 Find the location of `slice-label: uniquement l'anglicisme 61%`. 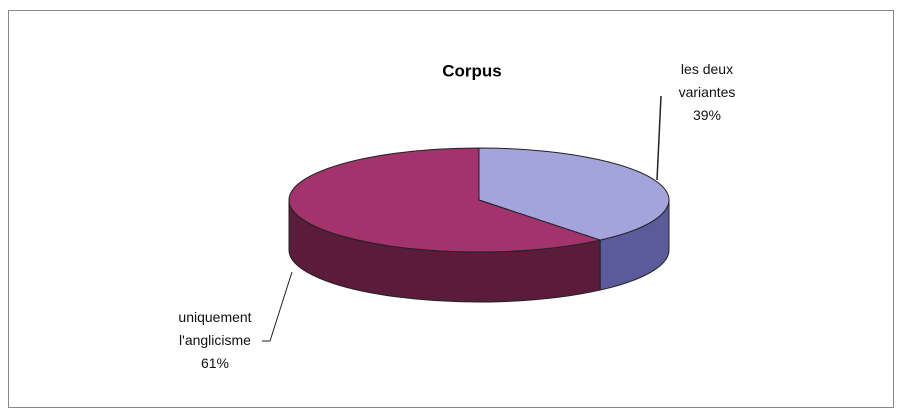

slice-label: uniquement l'anglicisme 61% is located at coordinates (215, 340).